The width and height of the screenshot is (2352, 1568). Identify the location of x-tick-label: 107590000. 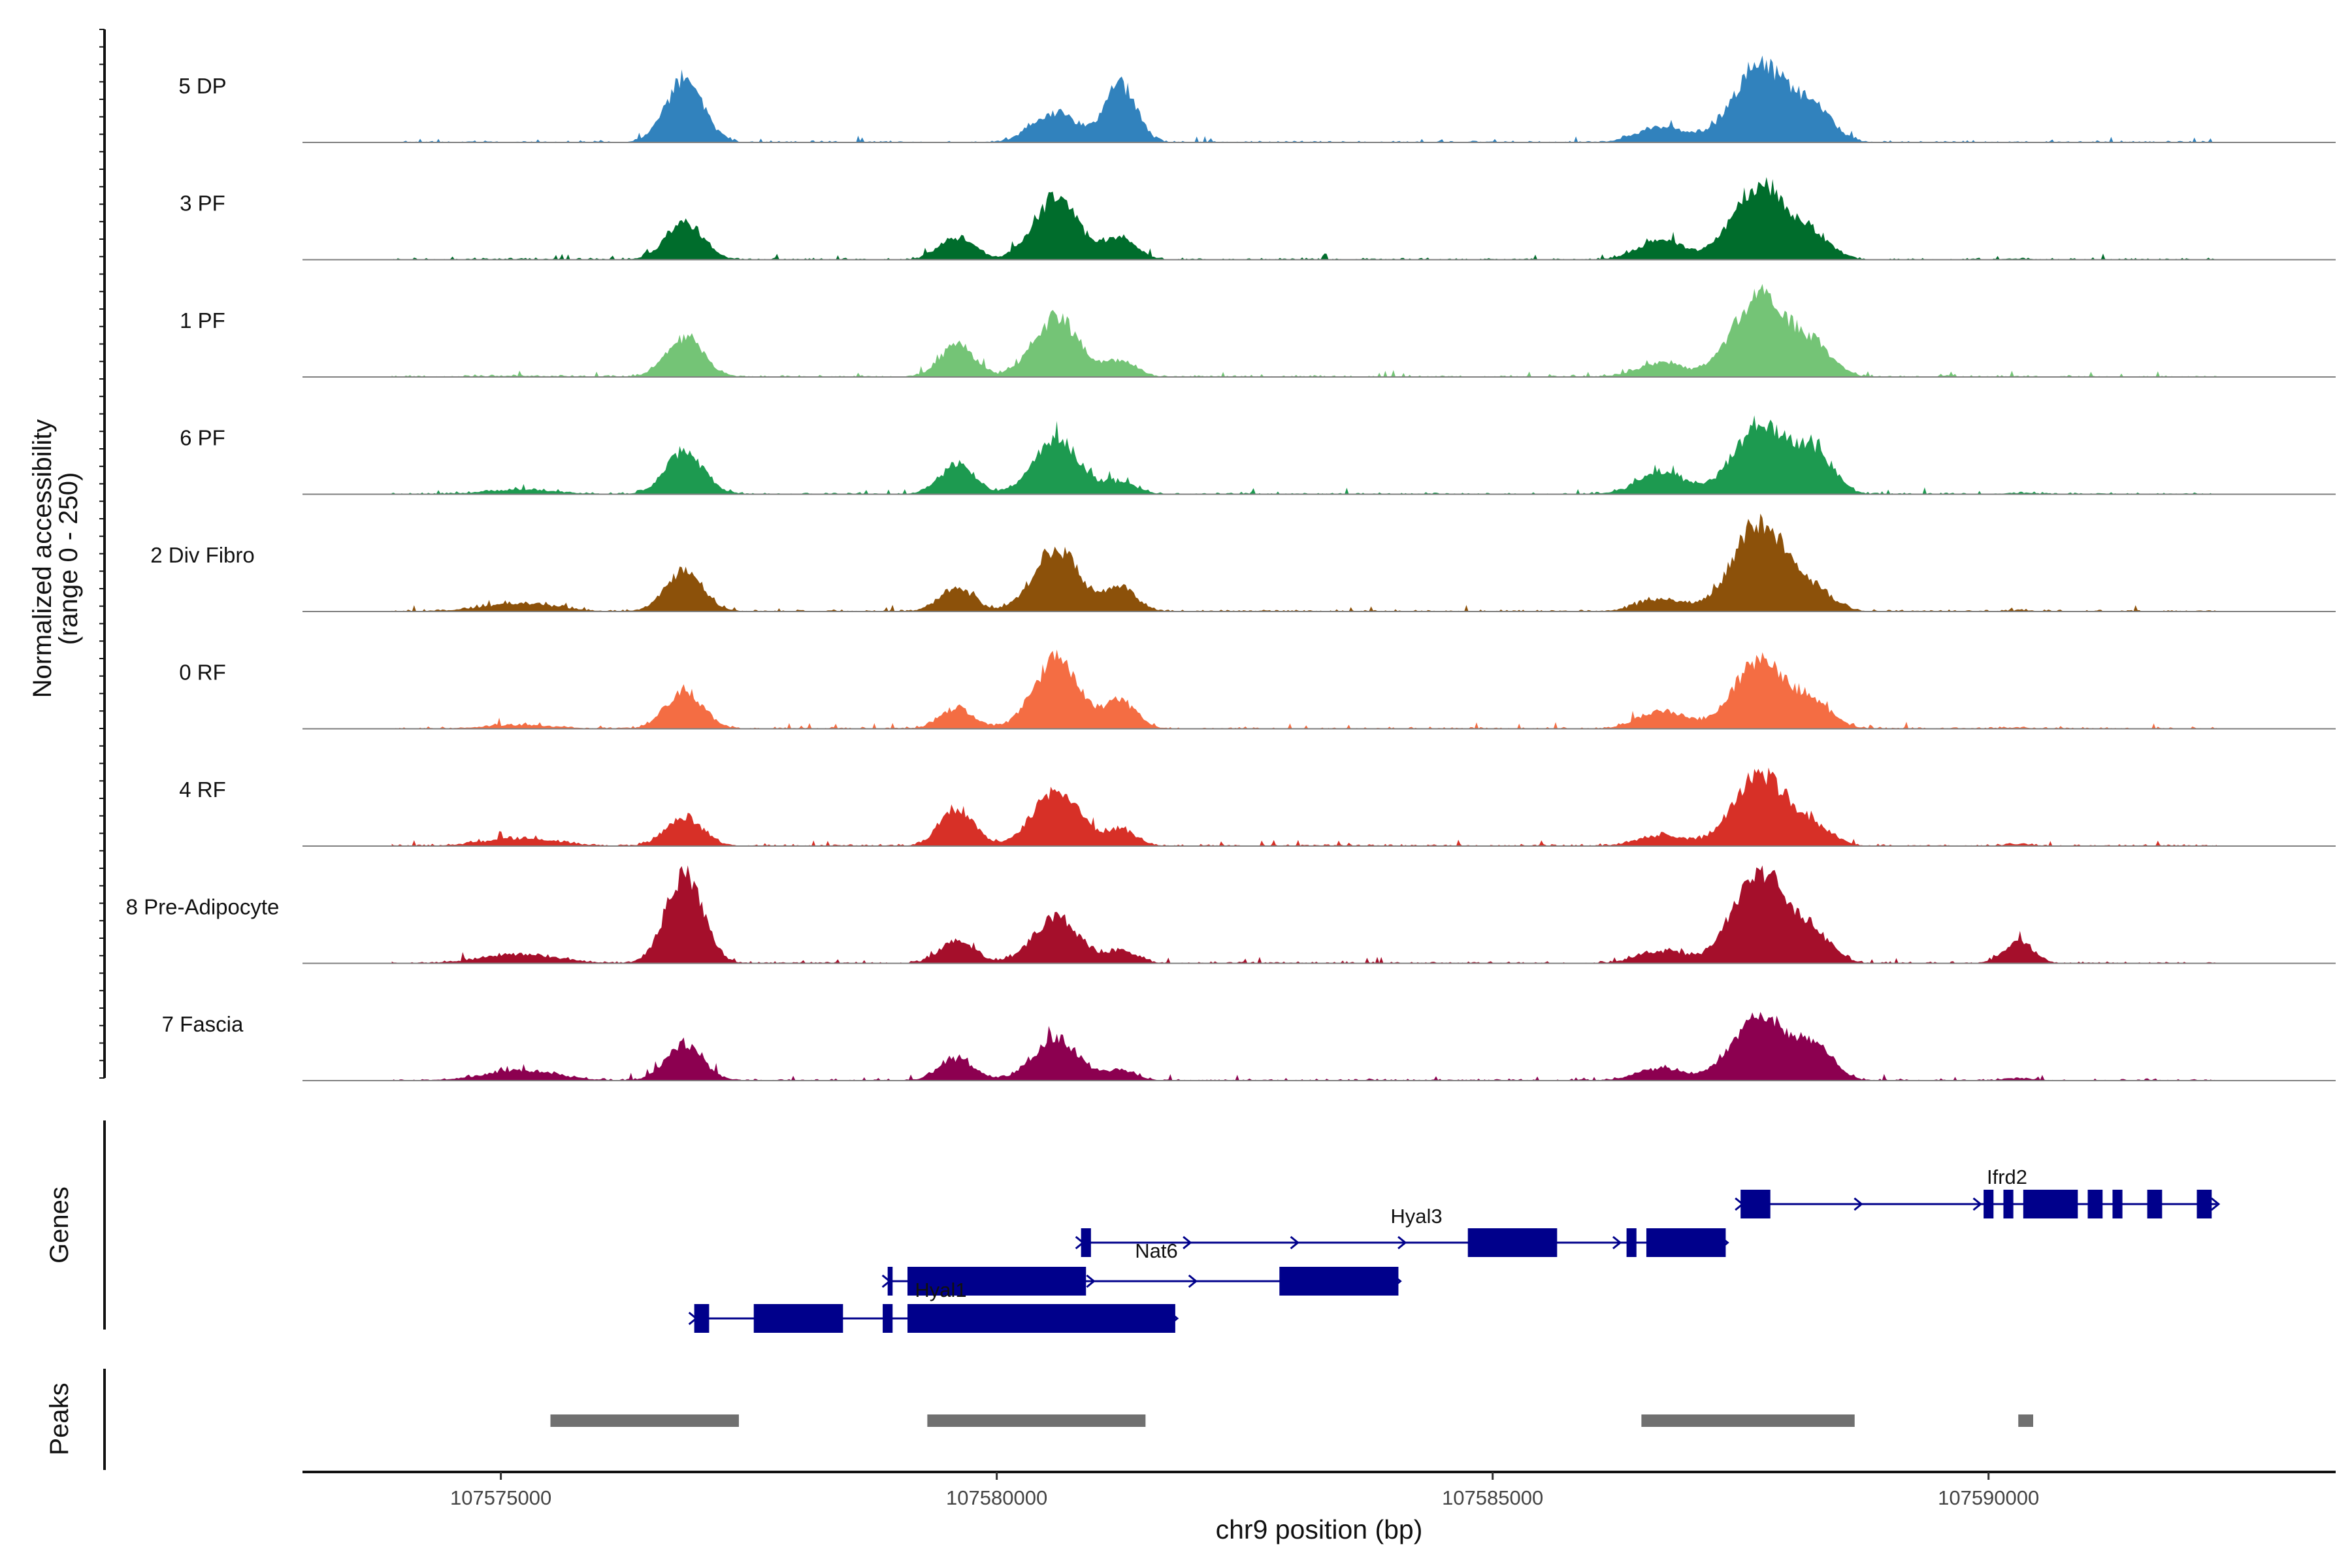
(1988, 1497).